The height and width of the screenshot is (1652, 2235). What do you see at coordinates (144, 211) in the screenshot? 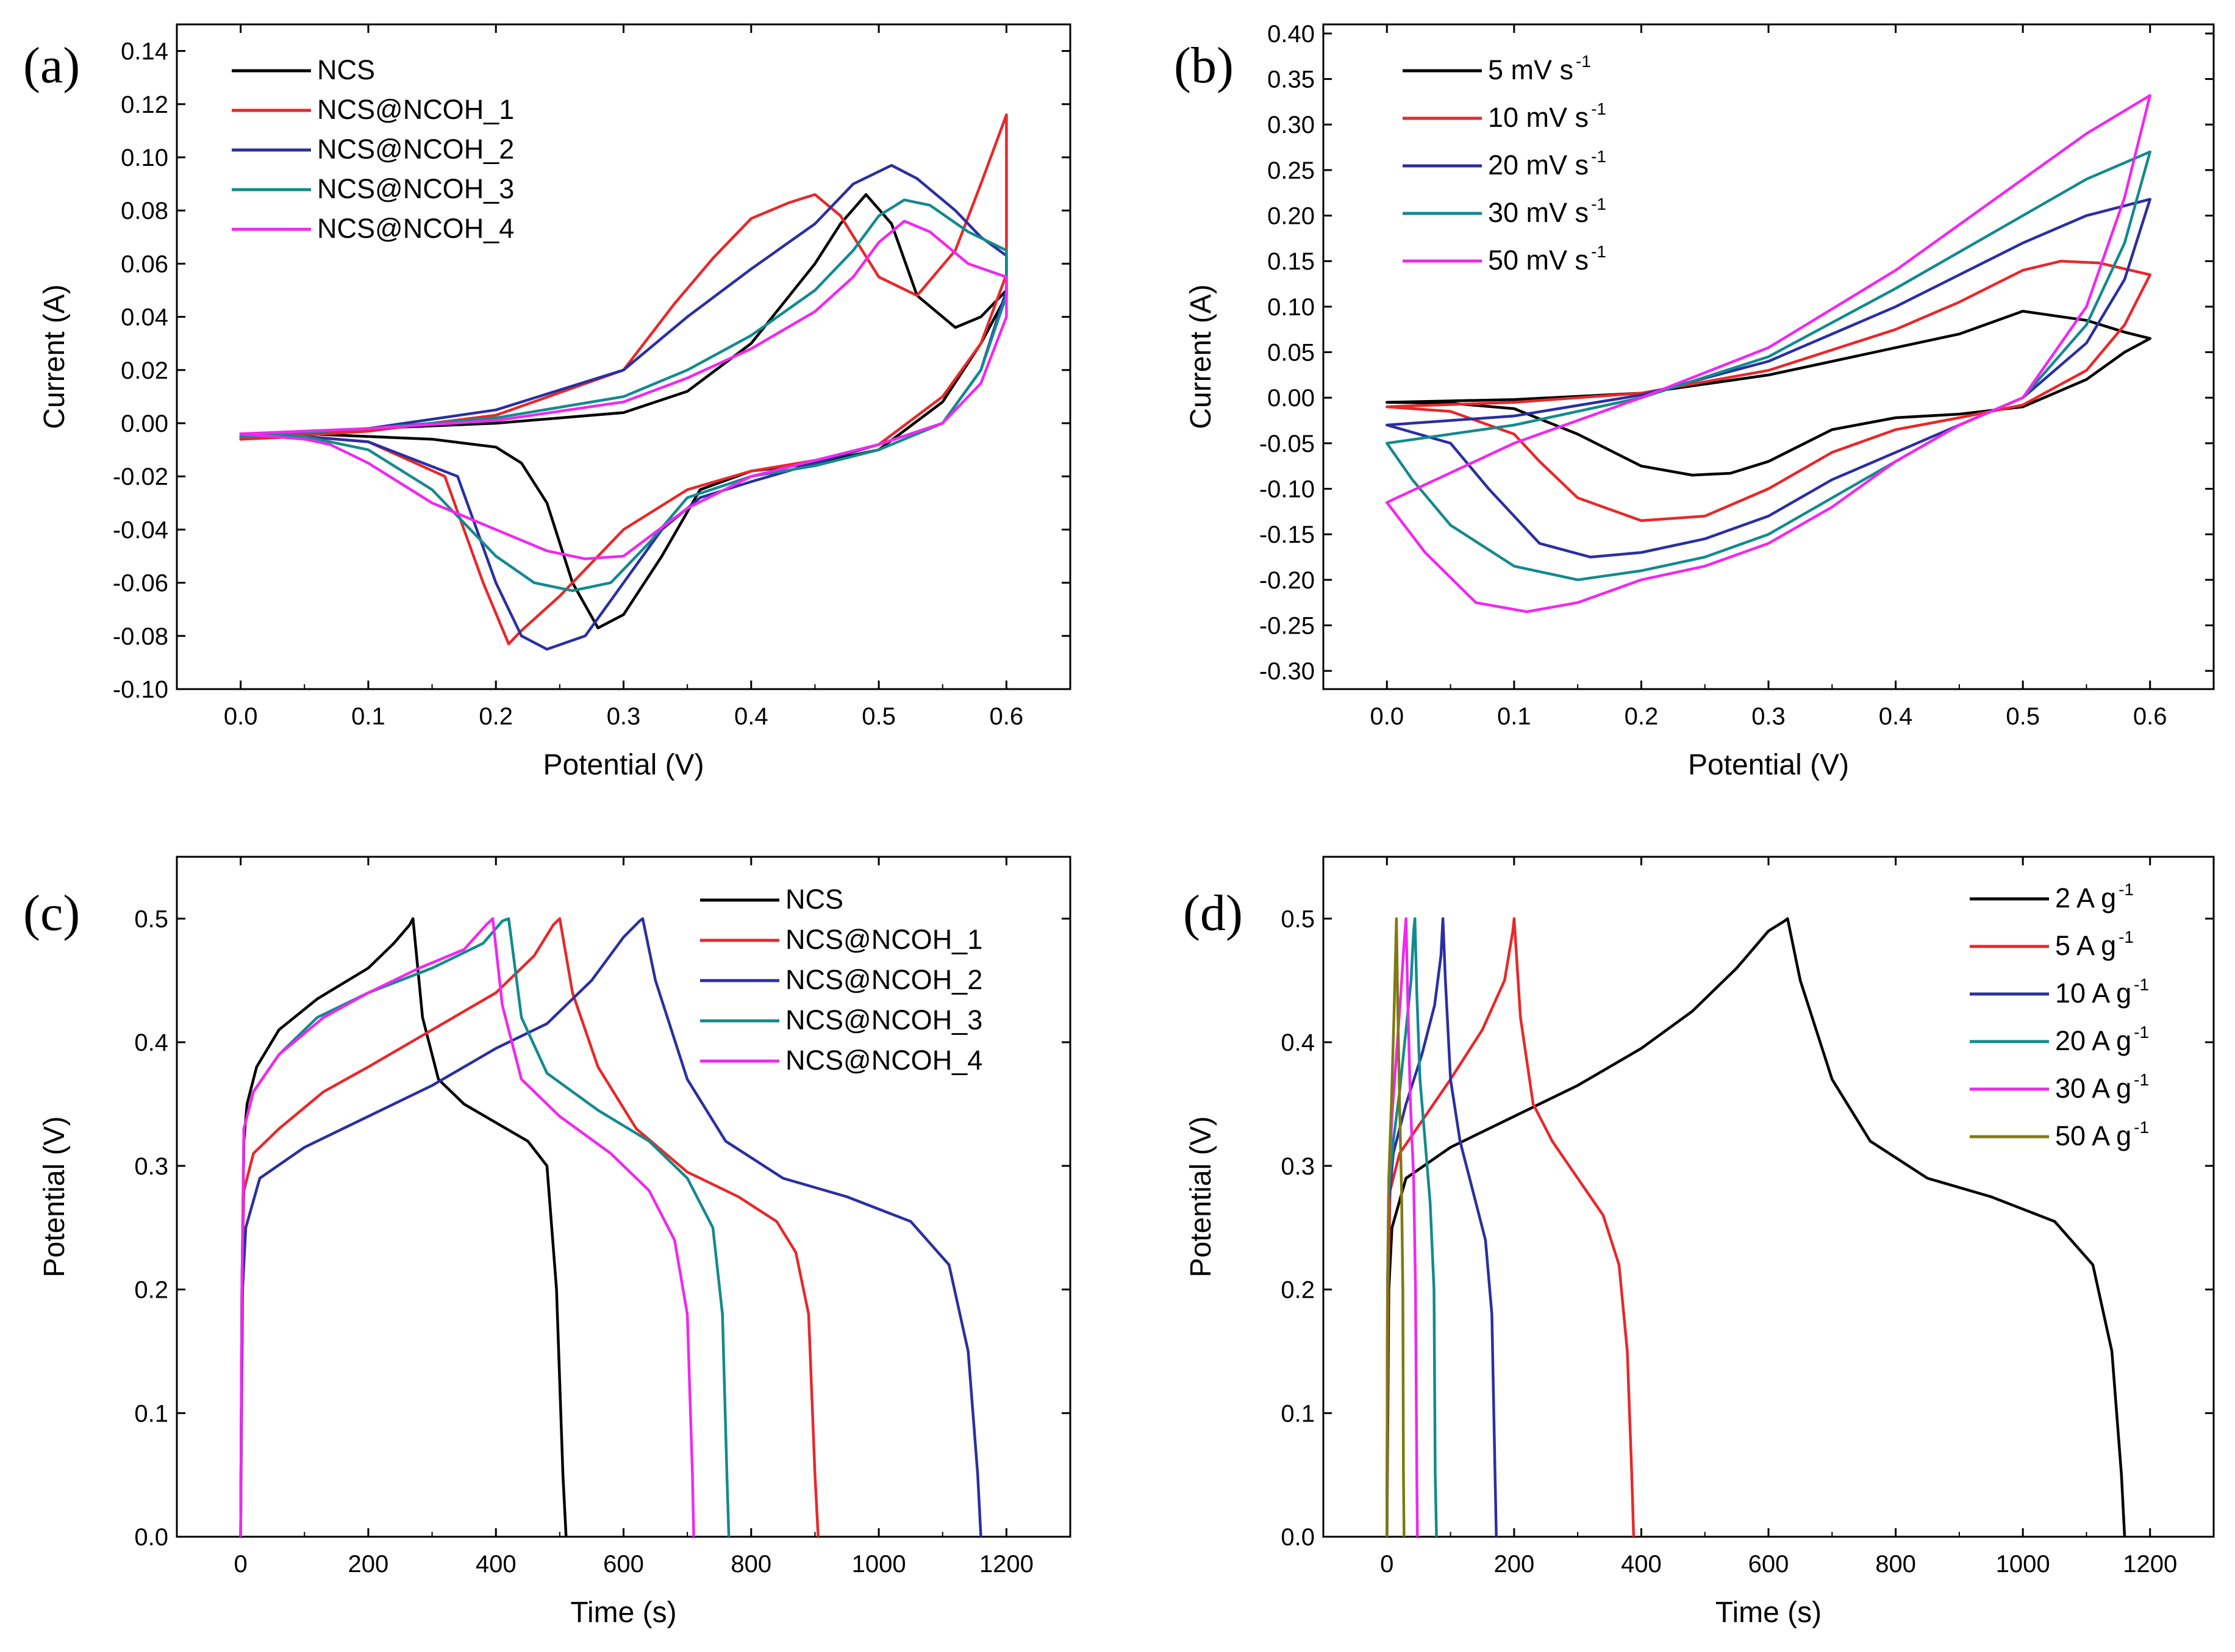
I see `y-tick-label-a: 0.08` at bounding box center [144, 211].